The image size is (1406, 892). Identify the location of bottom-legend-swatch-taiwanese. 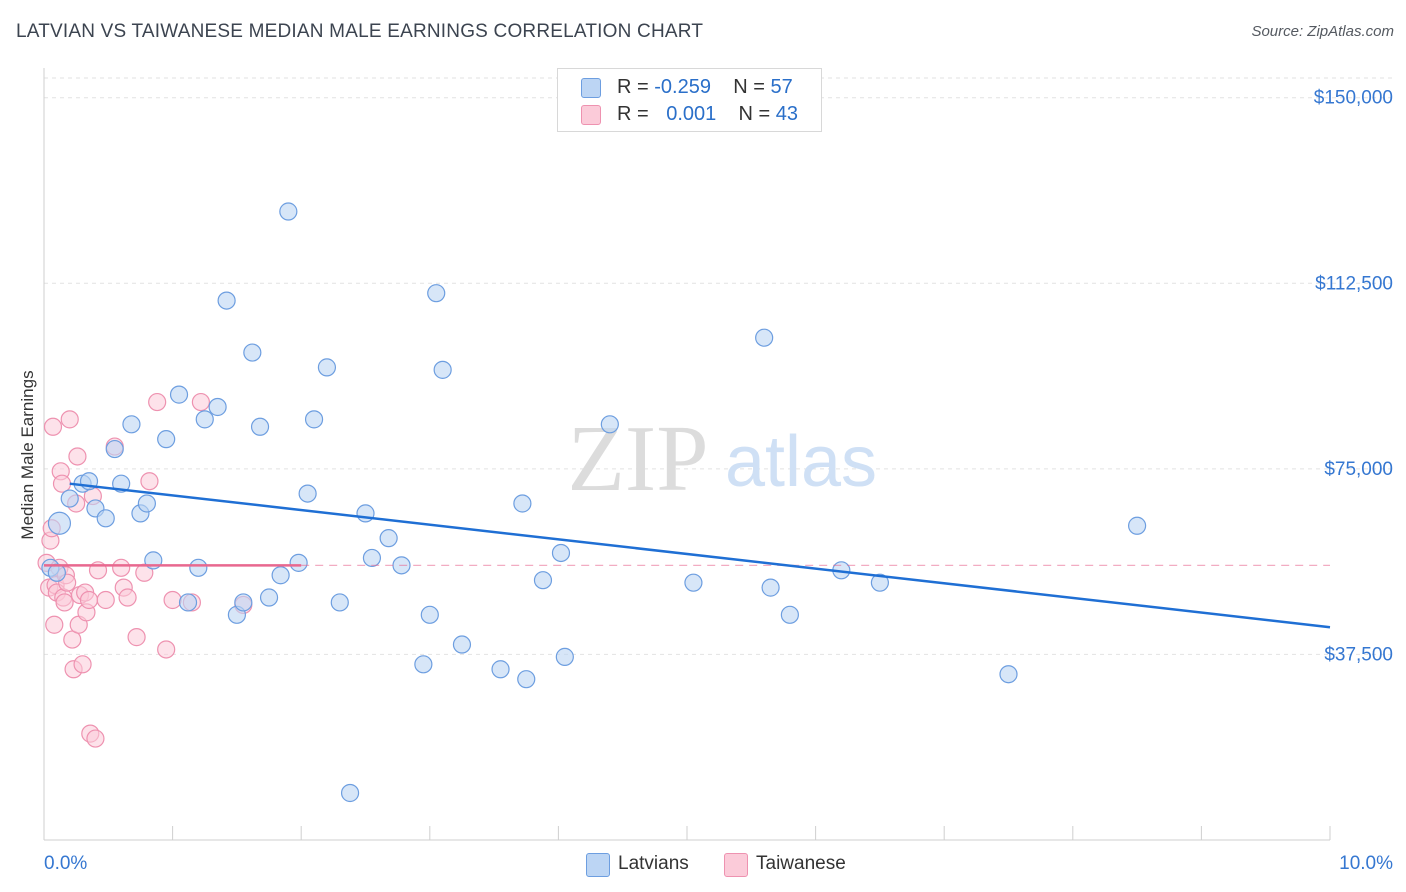
(736, 865).